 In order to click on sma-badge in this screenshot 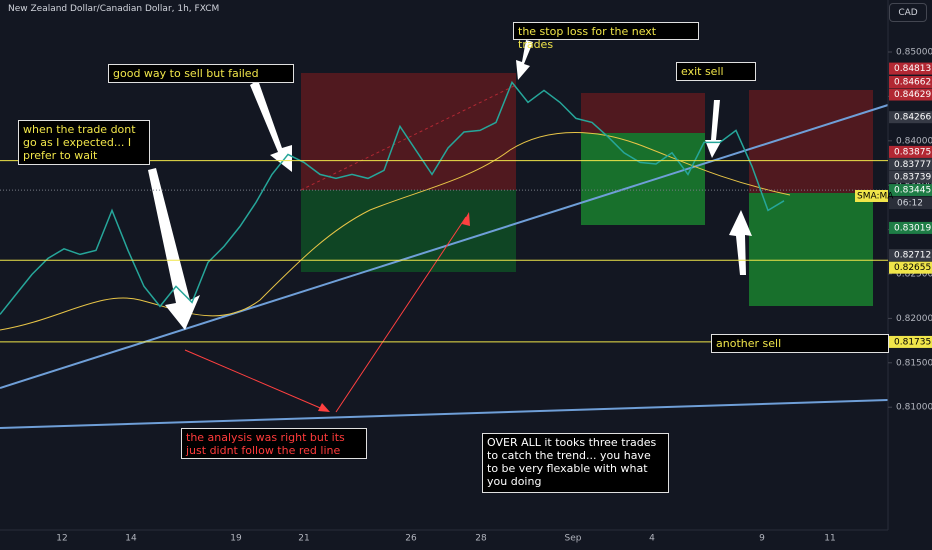, I will do `click(871, 196)`.